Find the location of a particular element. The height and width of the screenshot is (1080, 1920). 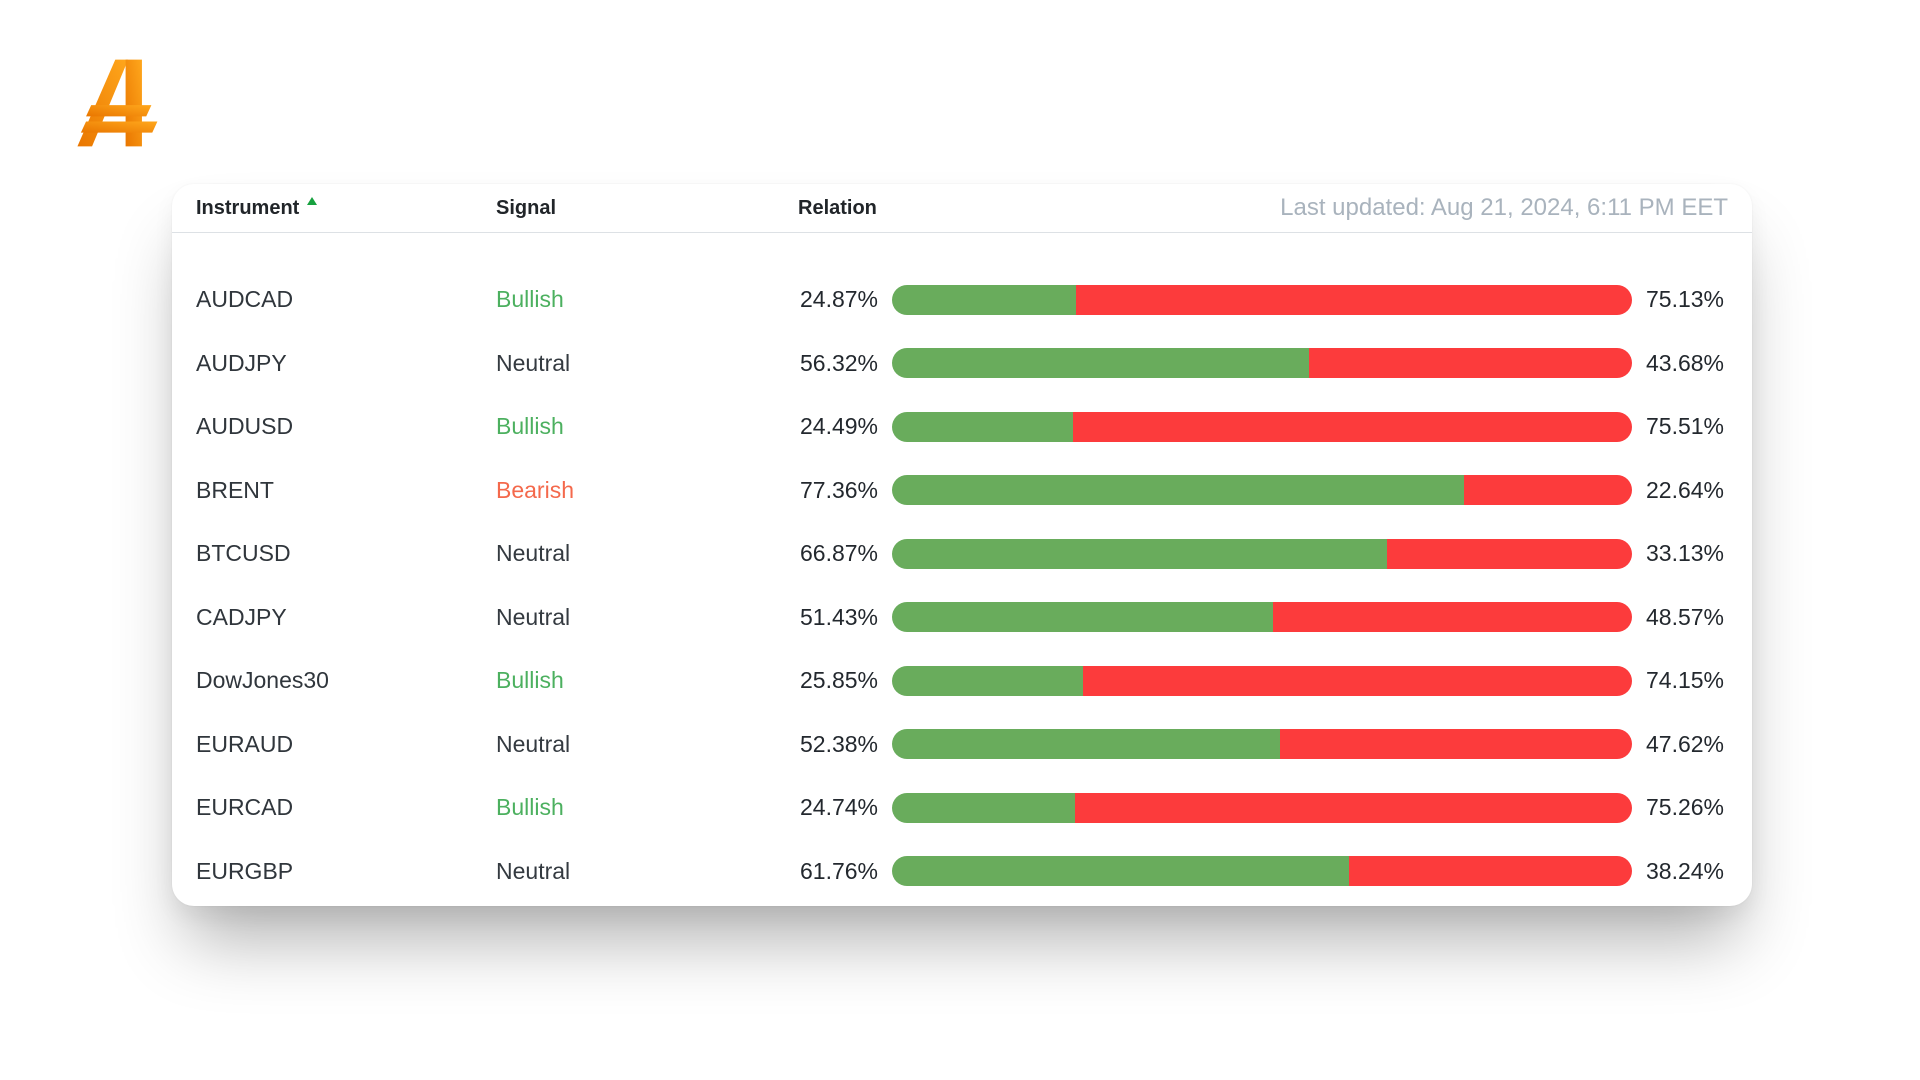

short-percent-label: 22.64% is located at coordinates (1685, 489).